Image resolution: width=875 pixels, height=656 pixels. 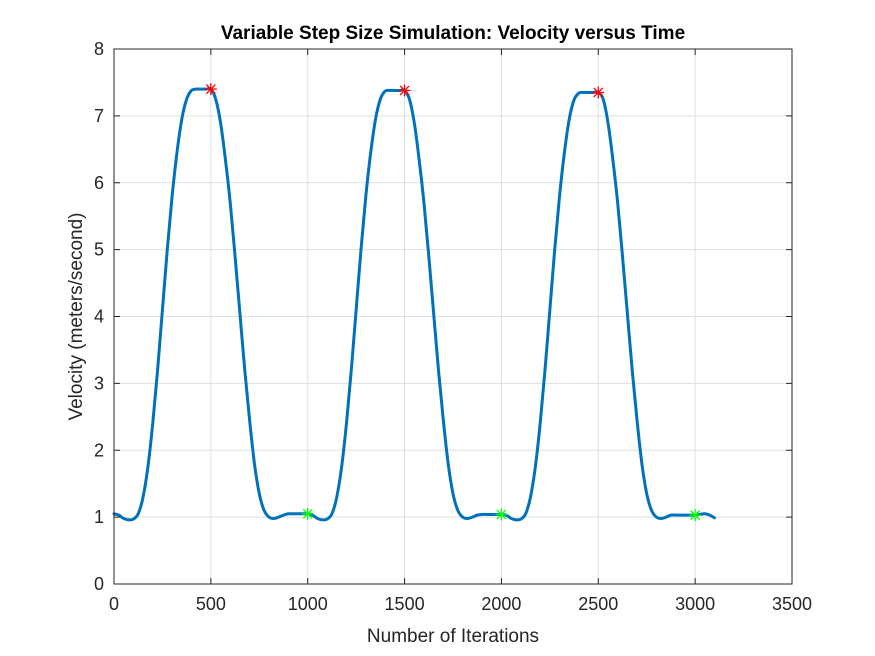 I want to click on x-tick-label: 1000, so click(x=308, y=604).